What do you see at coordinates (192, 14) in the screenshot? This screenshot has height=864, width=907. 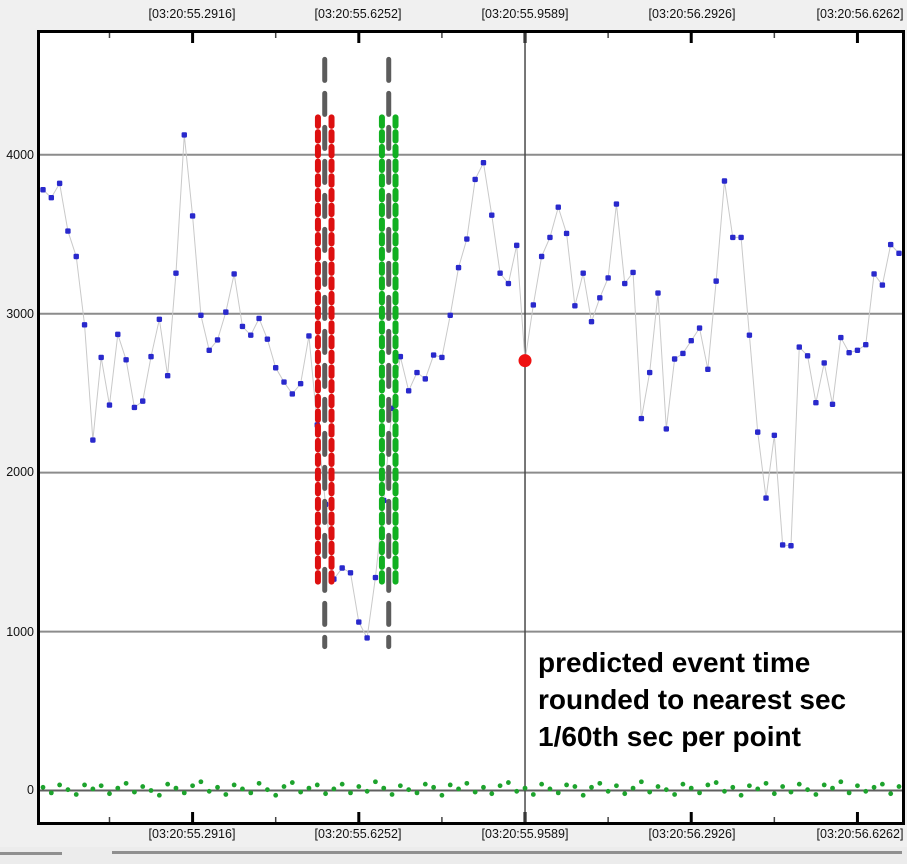 I see `x-axis-label-top-1: [03:20:55.2916]` at bounding box center [192, 14].